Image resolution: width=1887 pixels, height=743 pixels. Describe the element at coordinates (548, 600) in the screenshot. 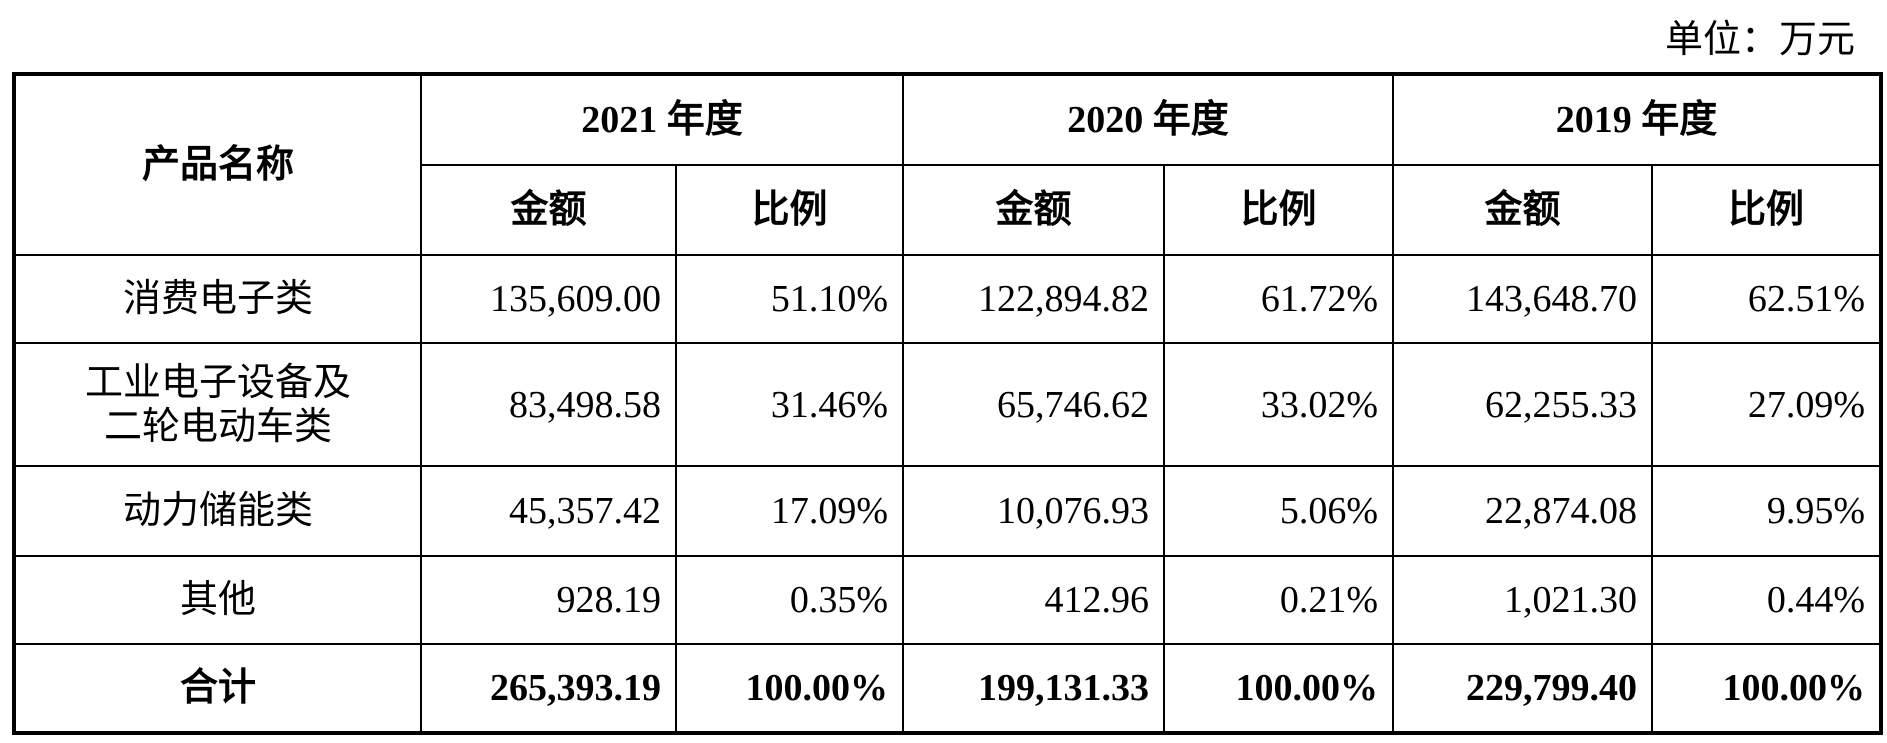

I see `value-cell: 928.19` at that location.